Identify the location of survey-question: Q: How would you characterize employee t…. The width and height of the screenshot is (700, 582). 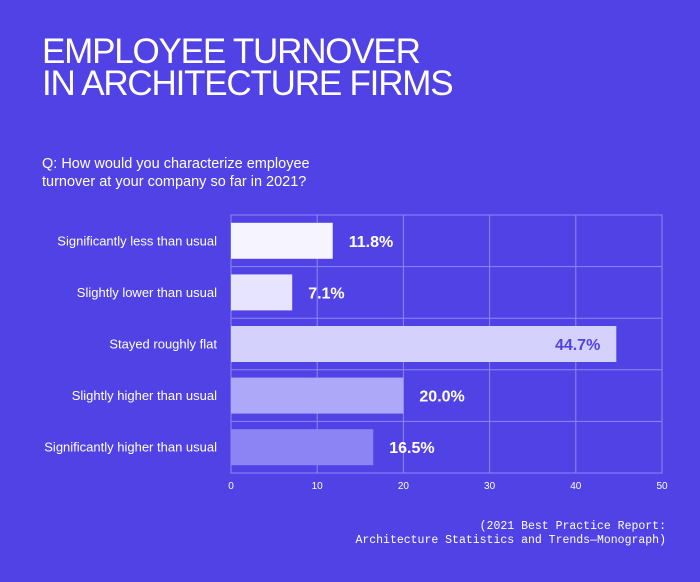
(176, 173).